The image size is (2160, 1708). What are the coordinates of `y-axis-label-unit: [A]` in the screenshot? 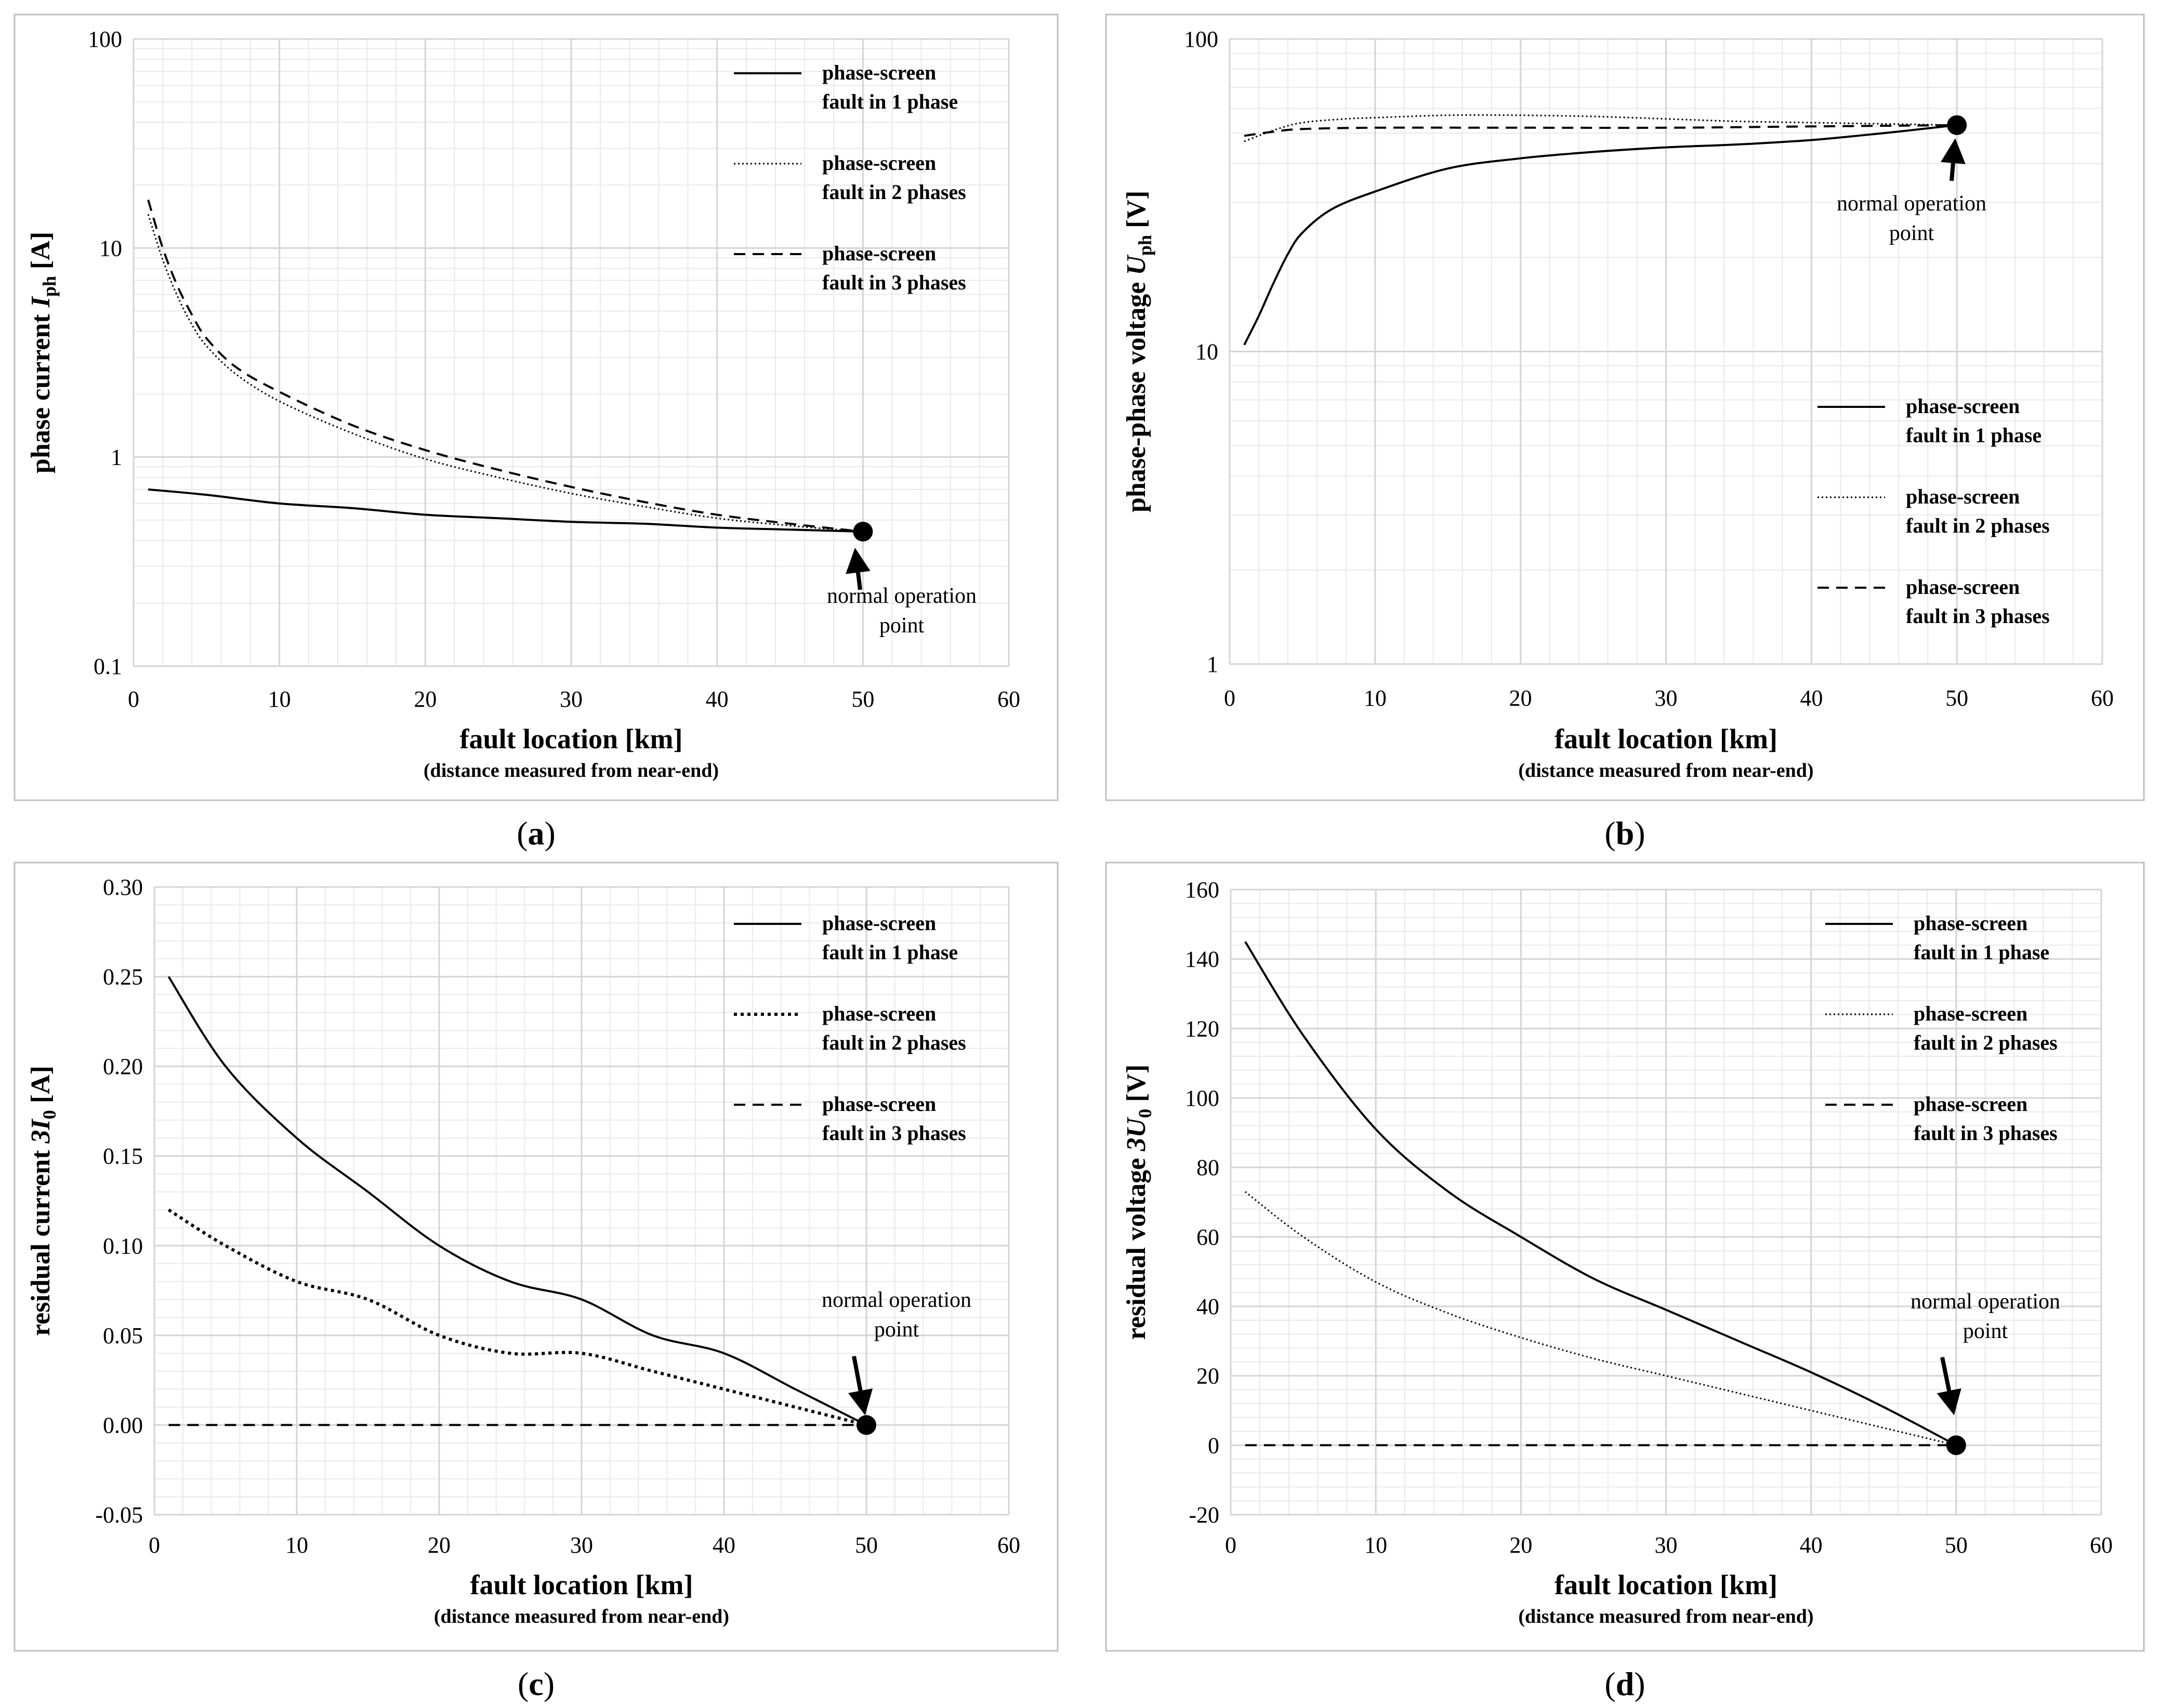 It's located at (41, 254).